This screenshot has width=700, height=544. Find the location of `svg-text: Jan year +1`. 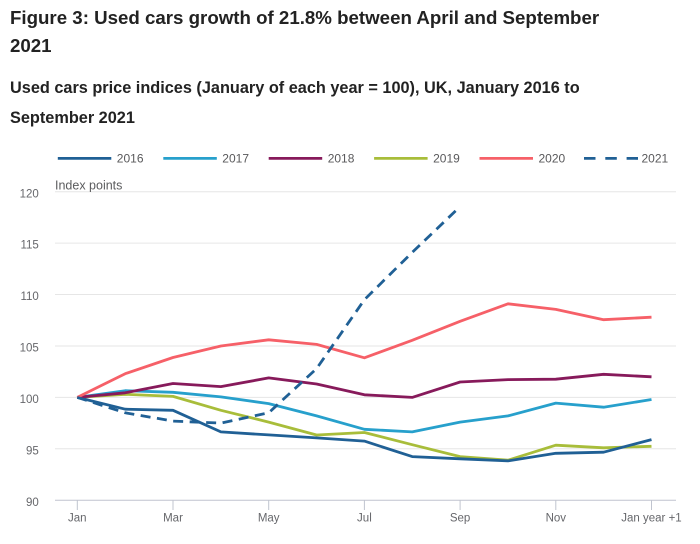

svg-text: Jan year +1 is located at coordinates (651, 518).